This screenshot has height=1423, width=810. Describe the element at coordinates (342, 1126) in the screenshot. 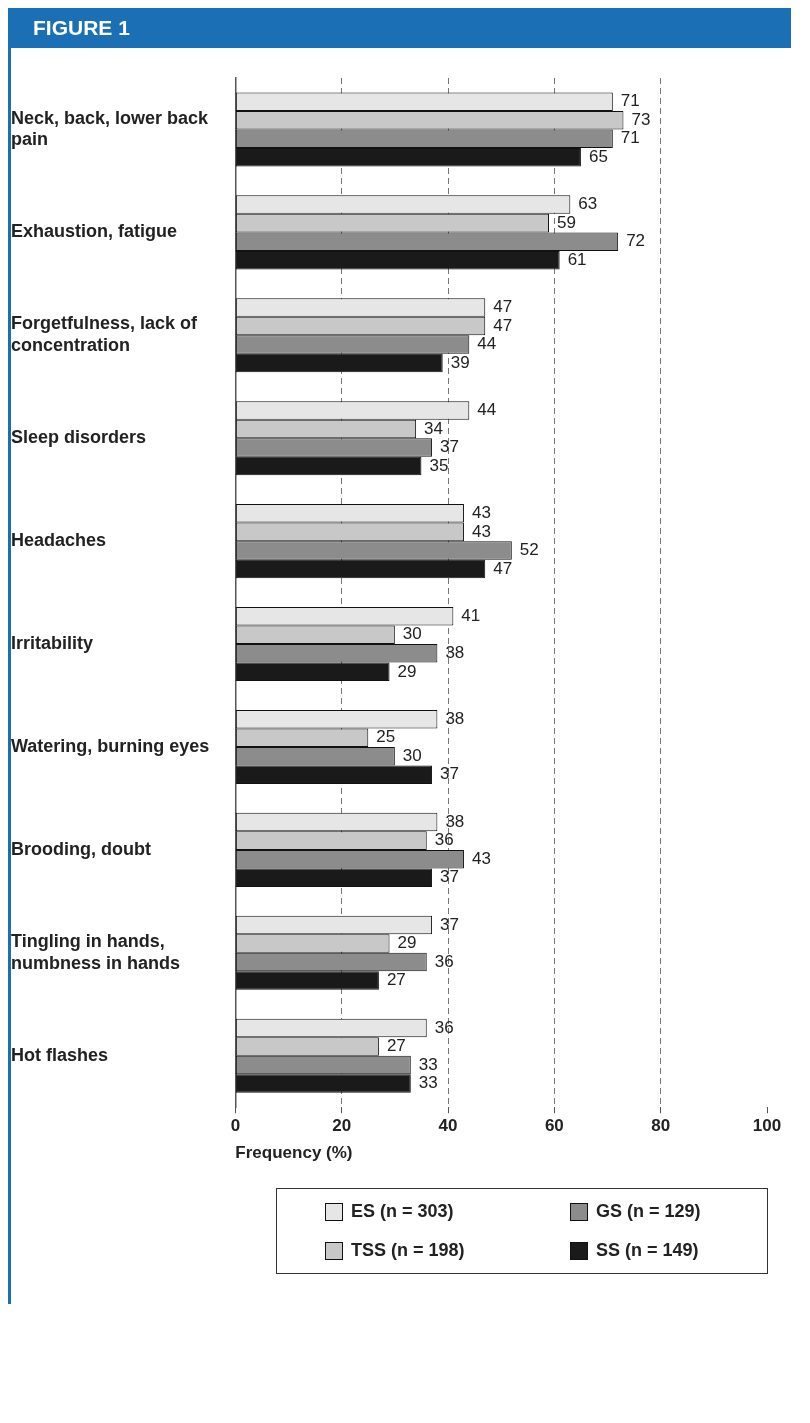

I see `x-tick-label: 20` at that location.